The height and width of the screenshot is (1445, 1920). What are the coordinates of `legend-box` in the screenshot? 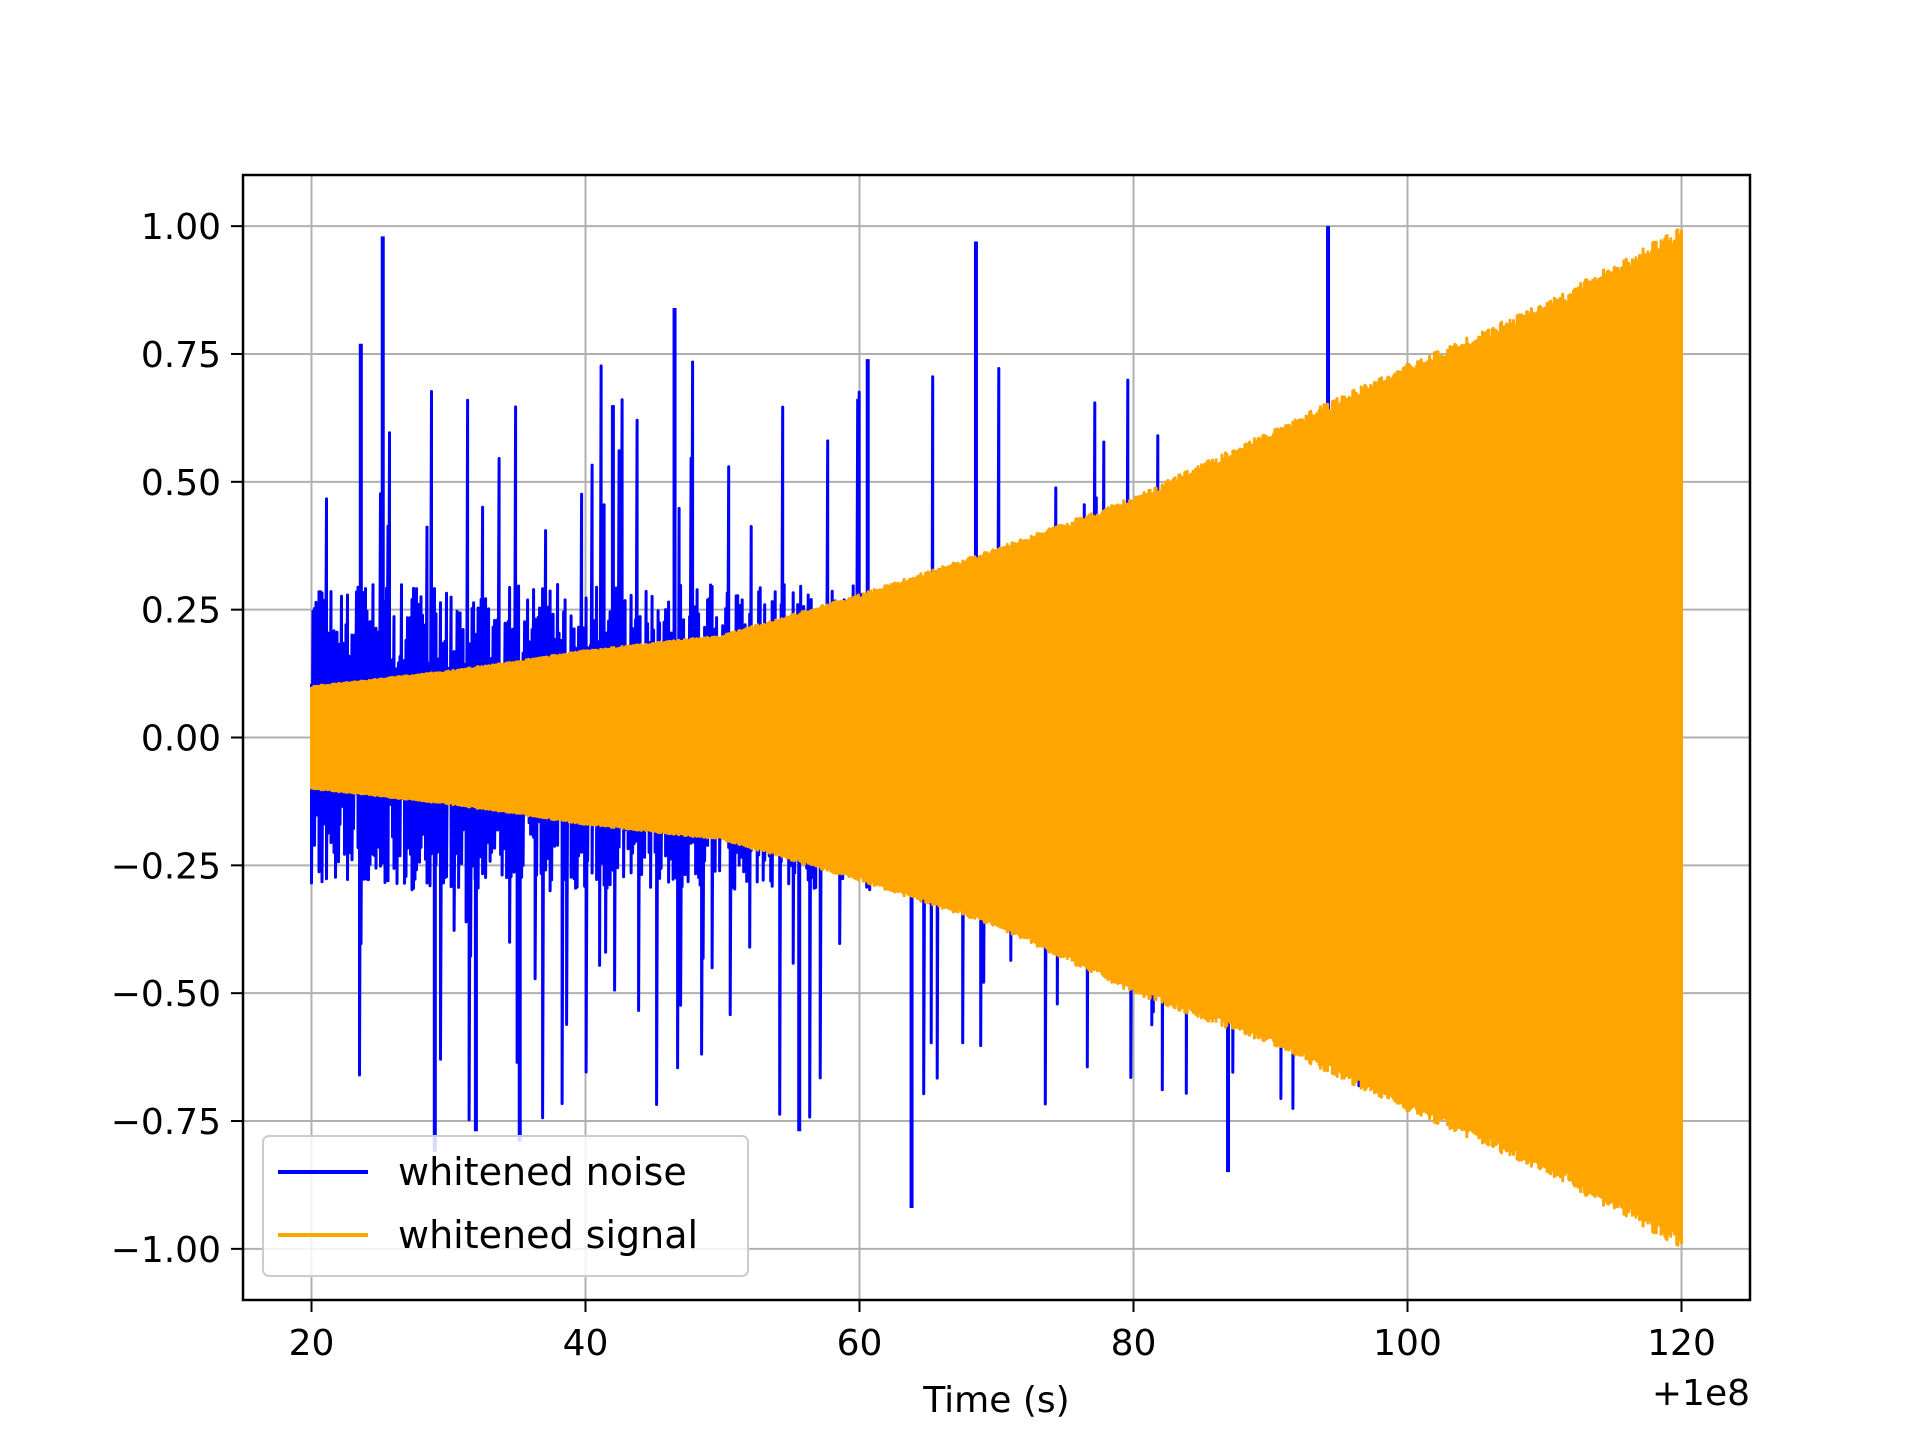 It's located at (505, 1206).